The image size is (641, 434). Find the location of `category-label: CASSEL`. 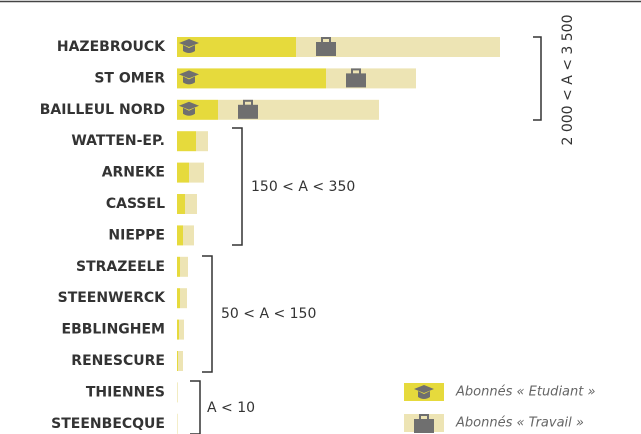

category-label: CASSEL is located at coordinates (135, 204).